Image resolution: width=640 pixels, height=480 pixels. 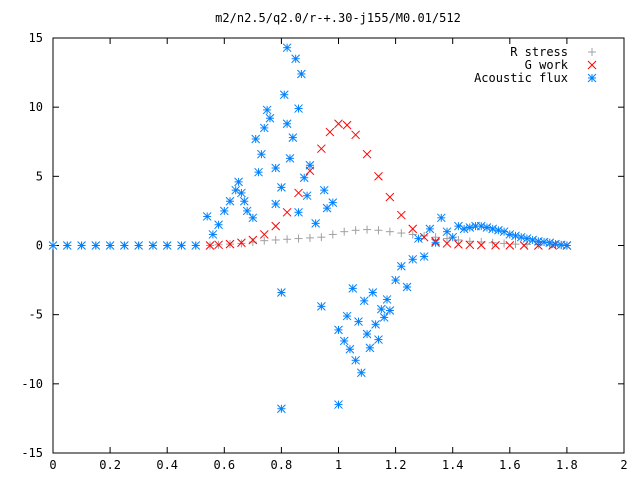 What do you see at coordinates (338, 465) in the screenshot?
I see `x-tick-label: 1` at bounding box center [338, 465].